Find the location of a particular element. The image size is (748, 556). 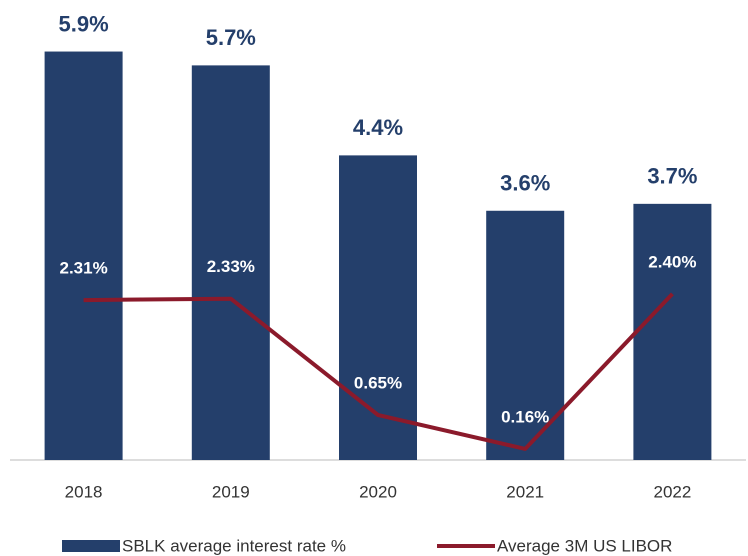

legend-swatch is located at coordinates (91, 546).